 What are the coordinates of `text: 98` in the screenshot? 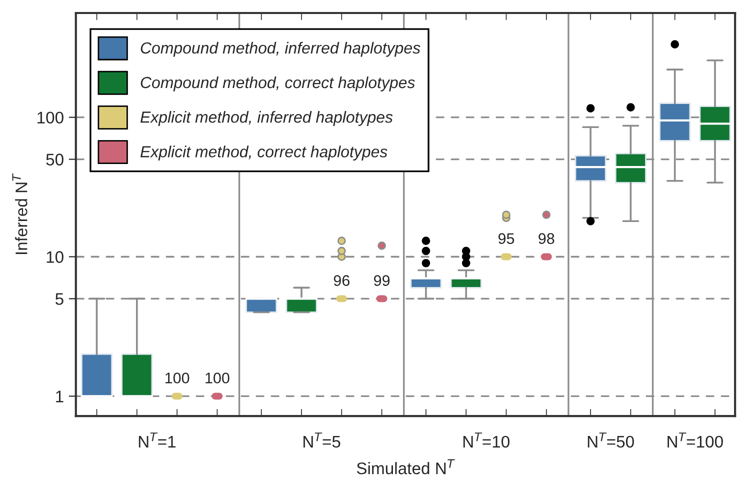 It's located at (546, 238).